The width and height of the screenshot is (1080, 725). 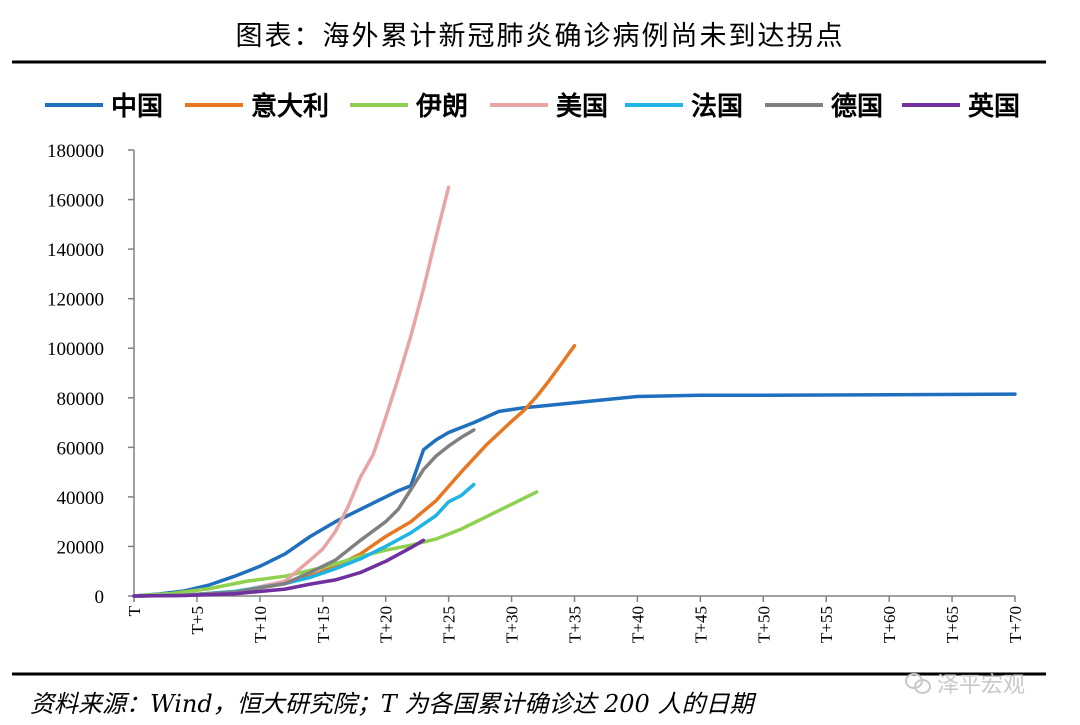 I want to click on wechat-icon, so click(x=918, y=683).